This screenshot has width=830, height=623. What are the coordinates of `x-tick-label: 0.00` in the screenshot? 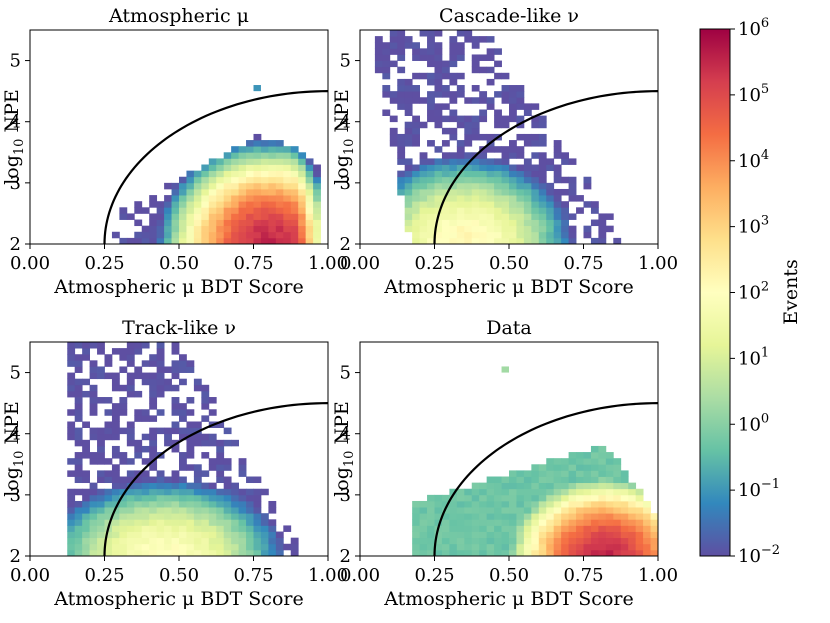 It's located at (360, 575).